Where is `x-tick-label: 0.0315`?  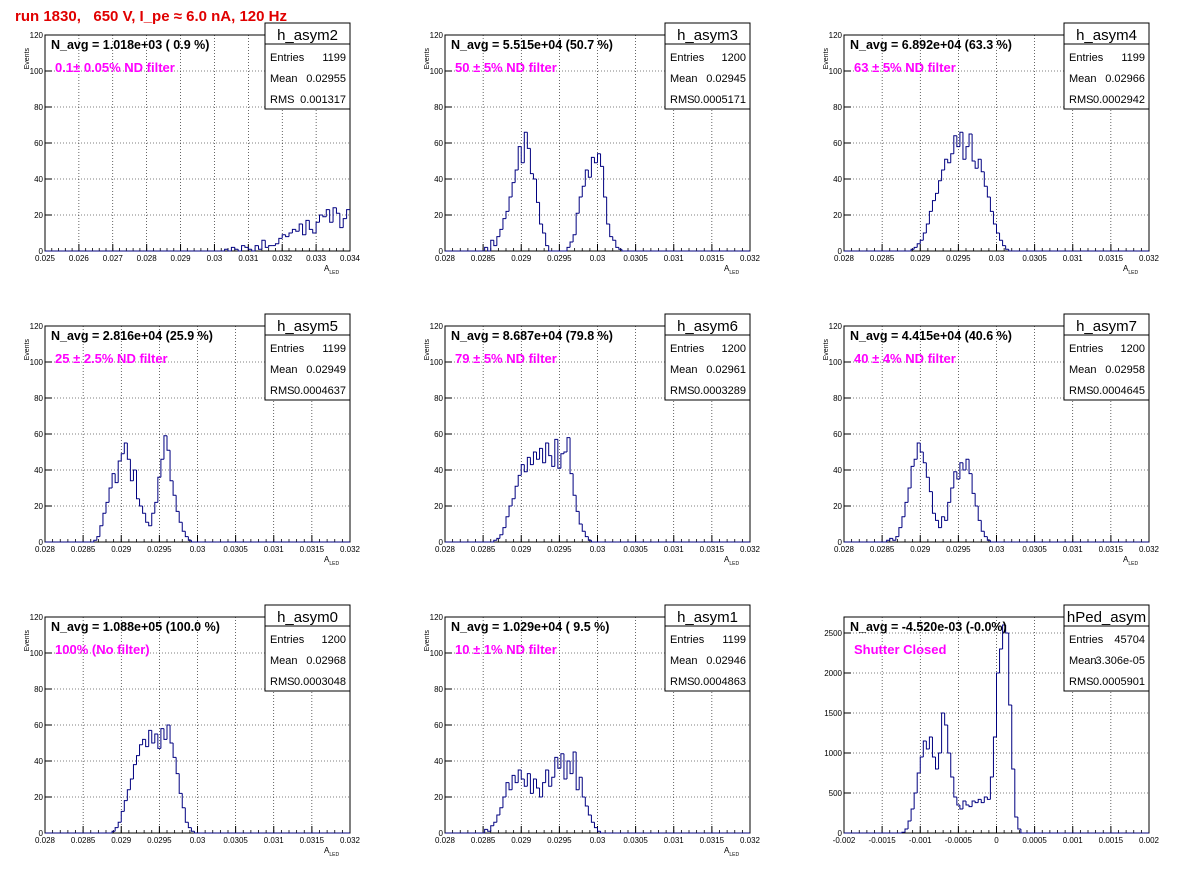
x-tick-label: 0.0315 is located at coordinates (312, 840).